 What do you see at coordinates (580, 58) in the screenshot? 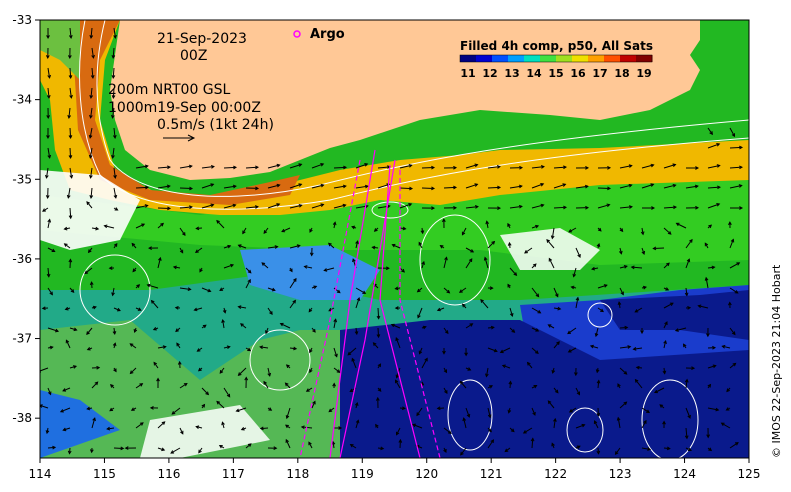
I see `colorbar-swatch` at bounding box center [580, 58].